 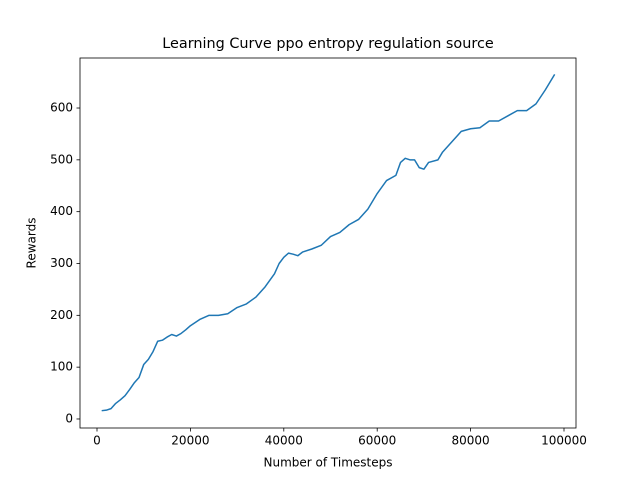 What do you see at coordinates (61, 315) in the screenshot?
I see `y-tick-label: 200` at bounding box center [61, 315].